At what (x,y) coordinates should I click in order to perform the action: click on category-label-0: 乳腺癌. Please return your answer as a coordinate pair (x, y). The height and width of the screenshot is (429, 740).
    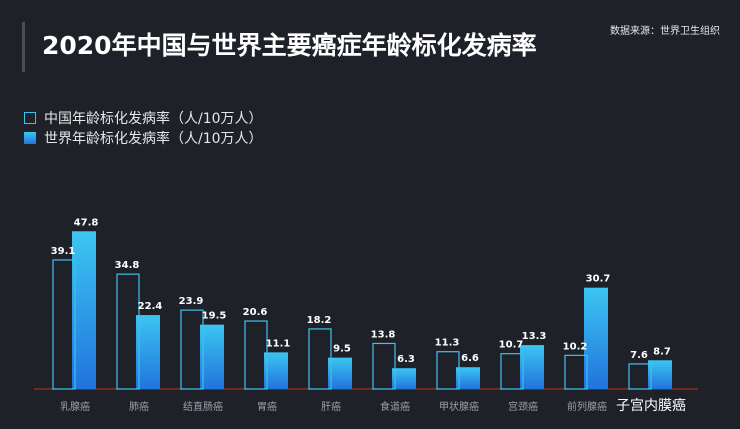
    Looking at the image, I should click on (75, 406).